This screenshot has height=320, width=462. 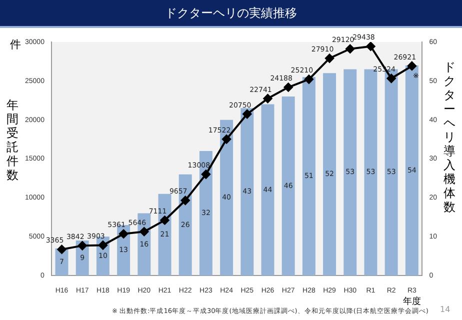 What do you see at coordinates (445, 309) in the screenshot?
I see `text: 14` at bounding box center [445, 309].